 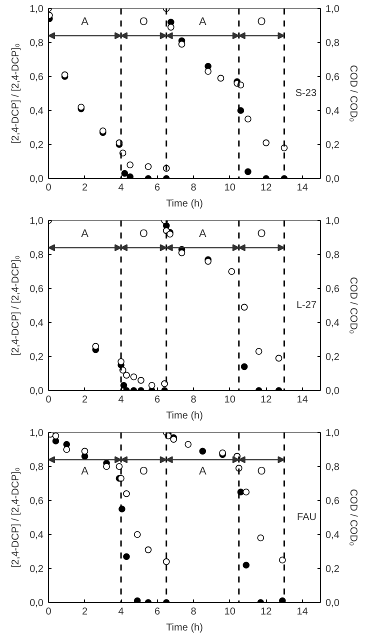 What do you see at coordinates (306, 305) in the screenshot?
I see `annotation: L-27` at bounding box center [306, 305].